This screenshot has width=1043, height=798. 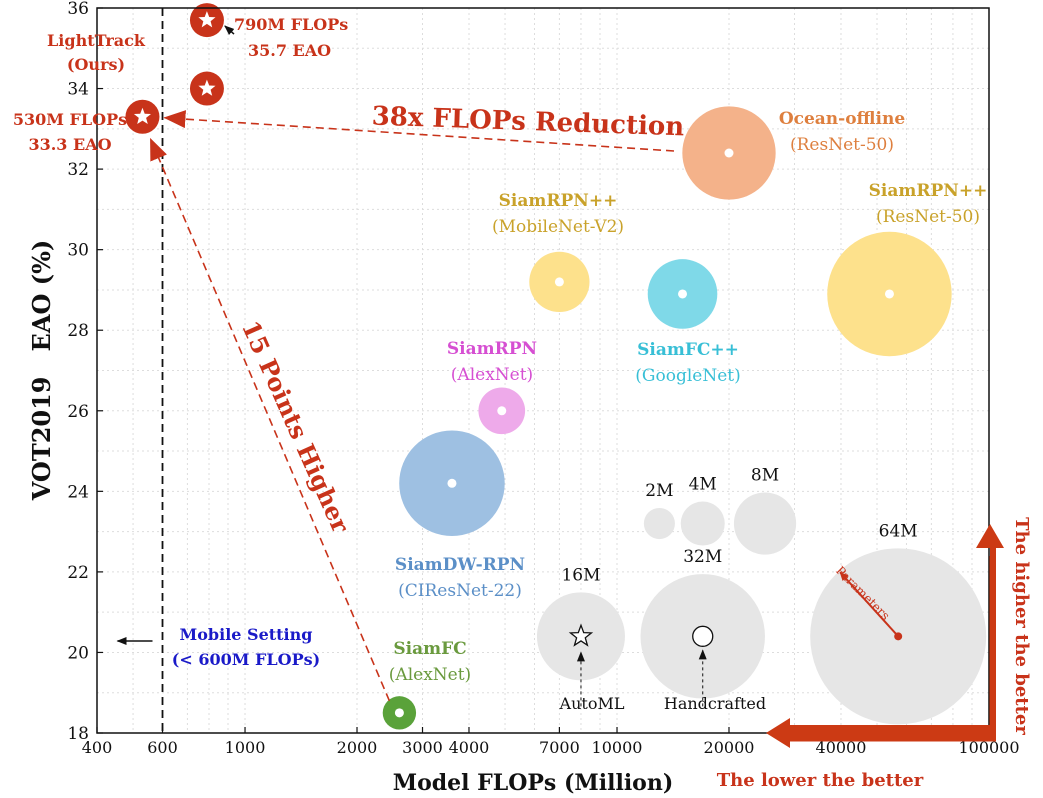 I want to click on y-tick-label: 28, so click(x=78, y=331).